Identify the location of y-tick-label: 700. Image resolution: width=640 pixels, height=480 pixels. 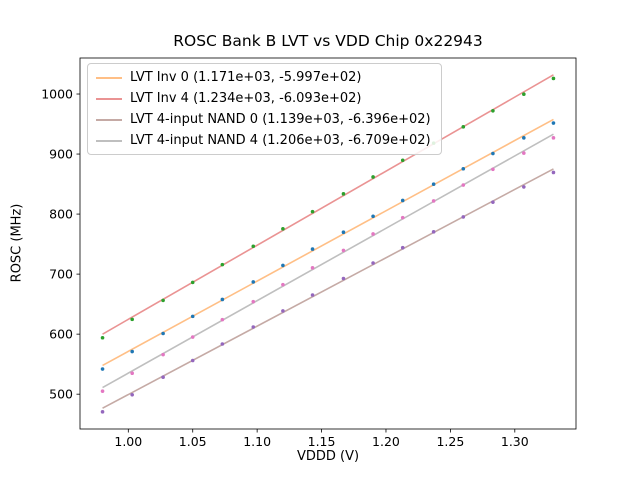
(61, 274).